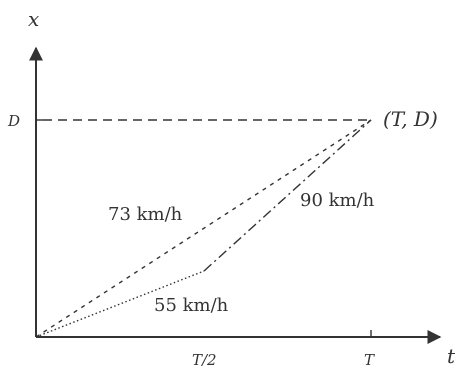  I want to click on tick-label-D: D, so click(13, 121).